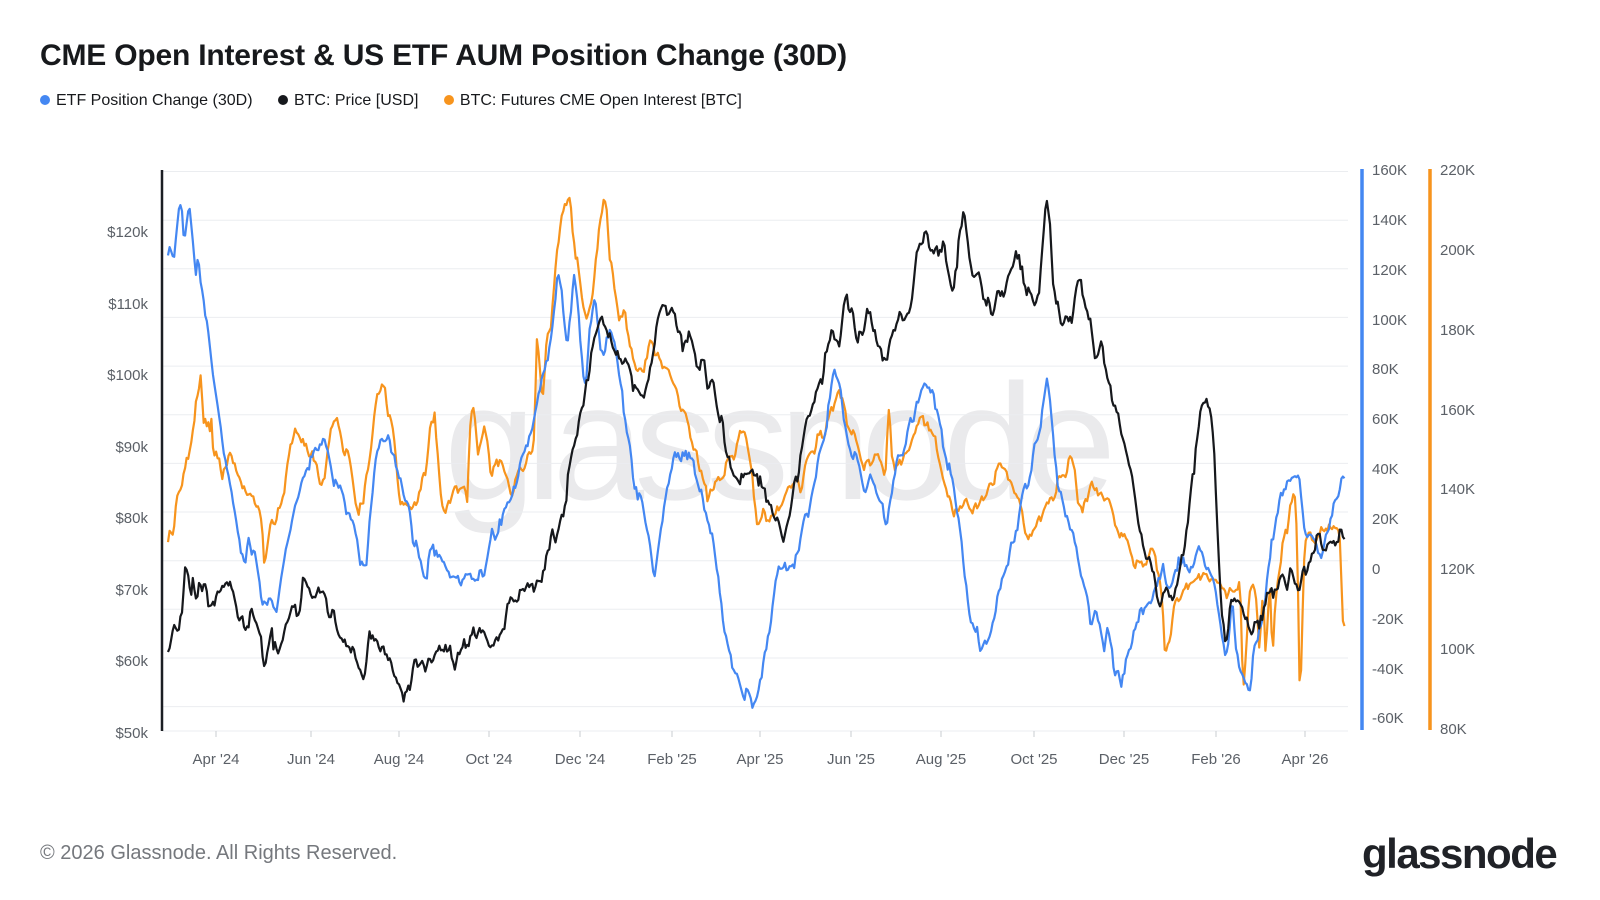 The width and height of the screenshot is (1600, 900). I want to click on svg-text: $110k, so click(128, 304).